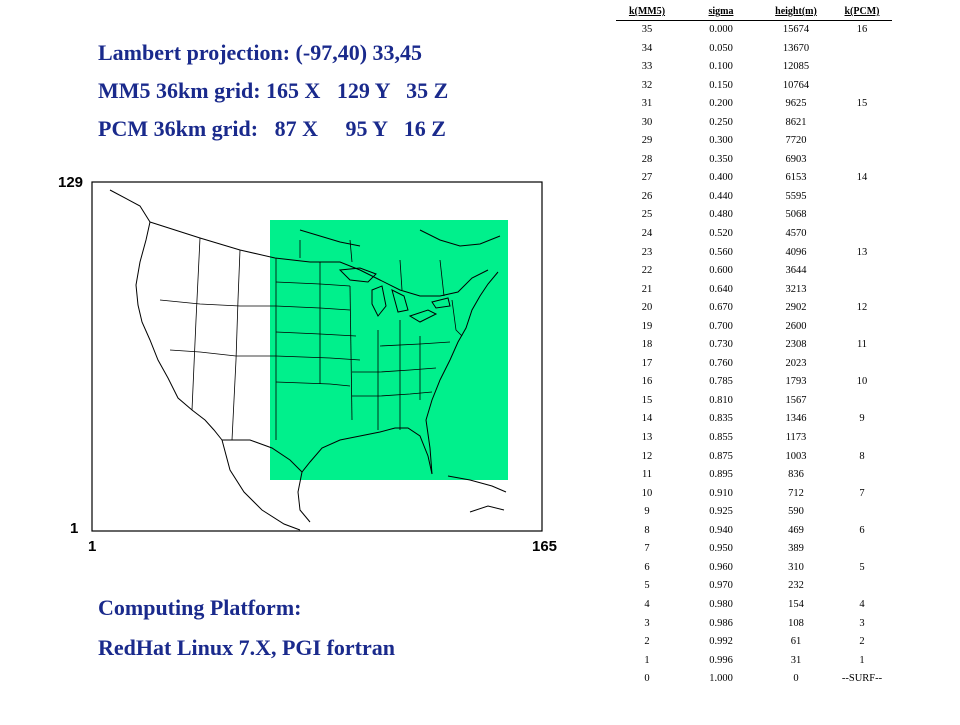  Describe the element at coordinates (754, 86) in the screenshot. I see `table-row: 32 0.150 10764` at that location.